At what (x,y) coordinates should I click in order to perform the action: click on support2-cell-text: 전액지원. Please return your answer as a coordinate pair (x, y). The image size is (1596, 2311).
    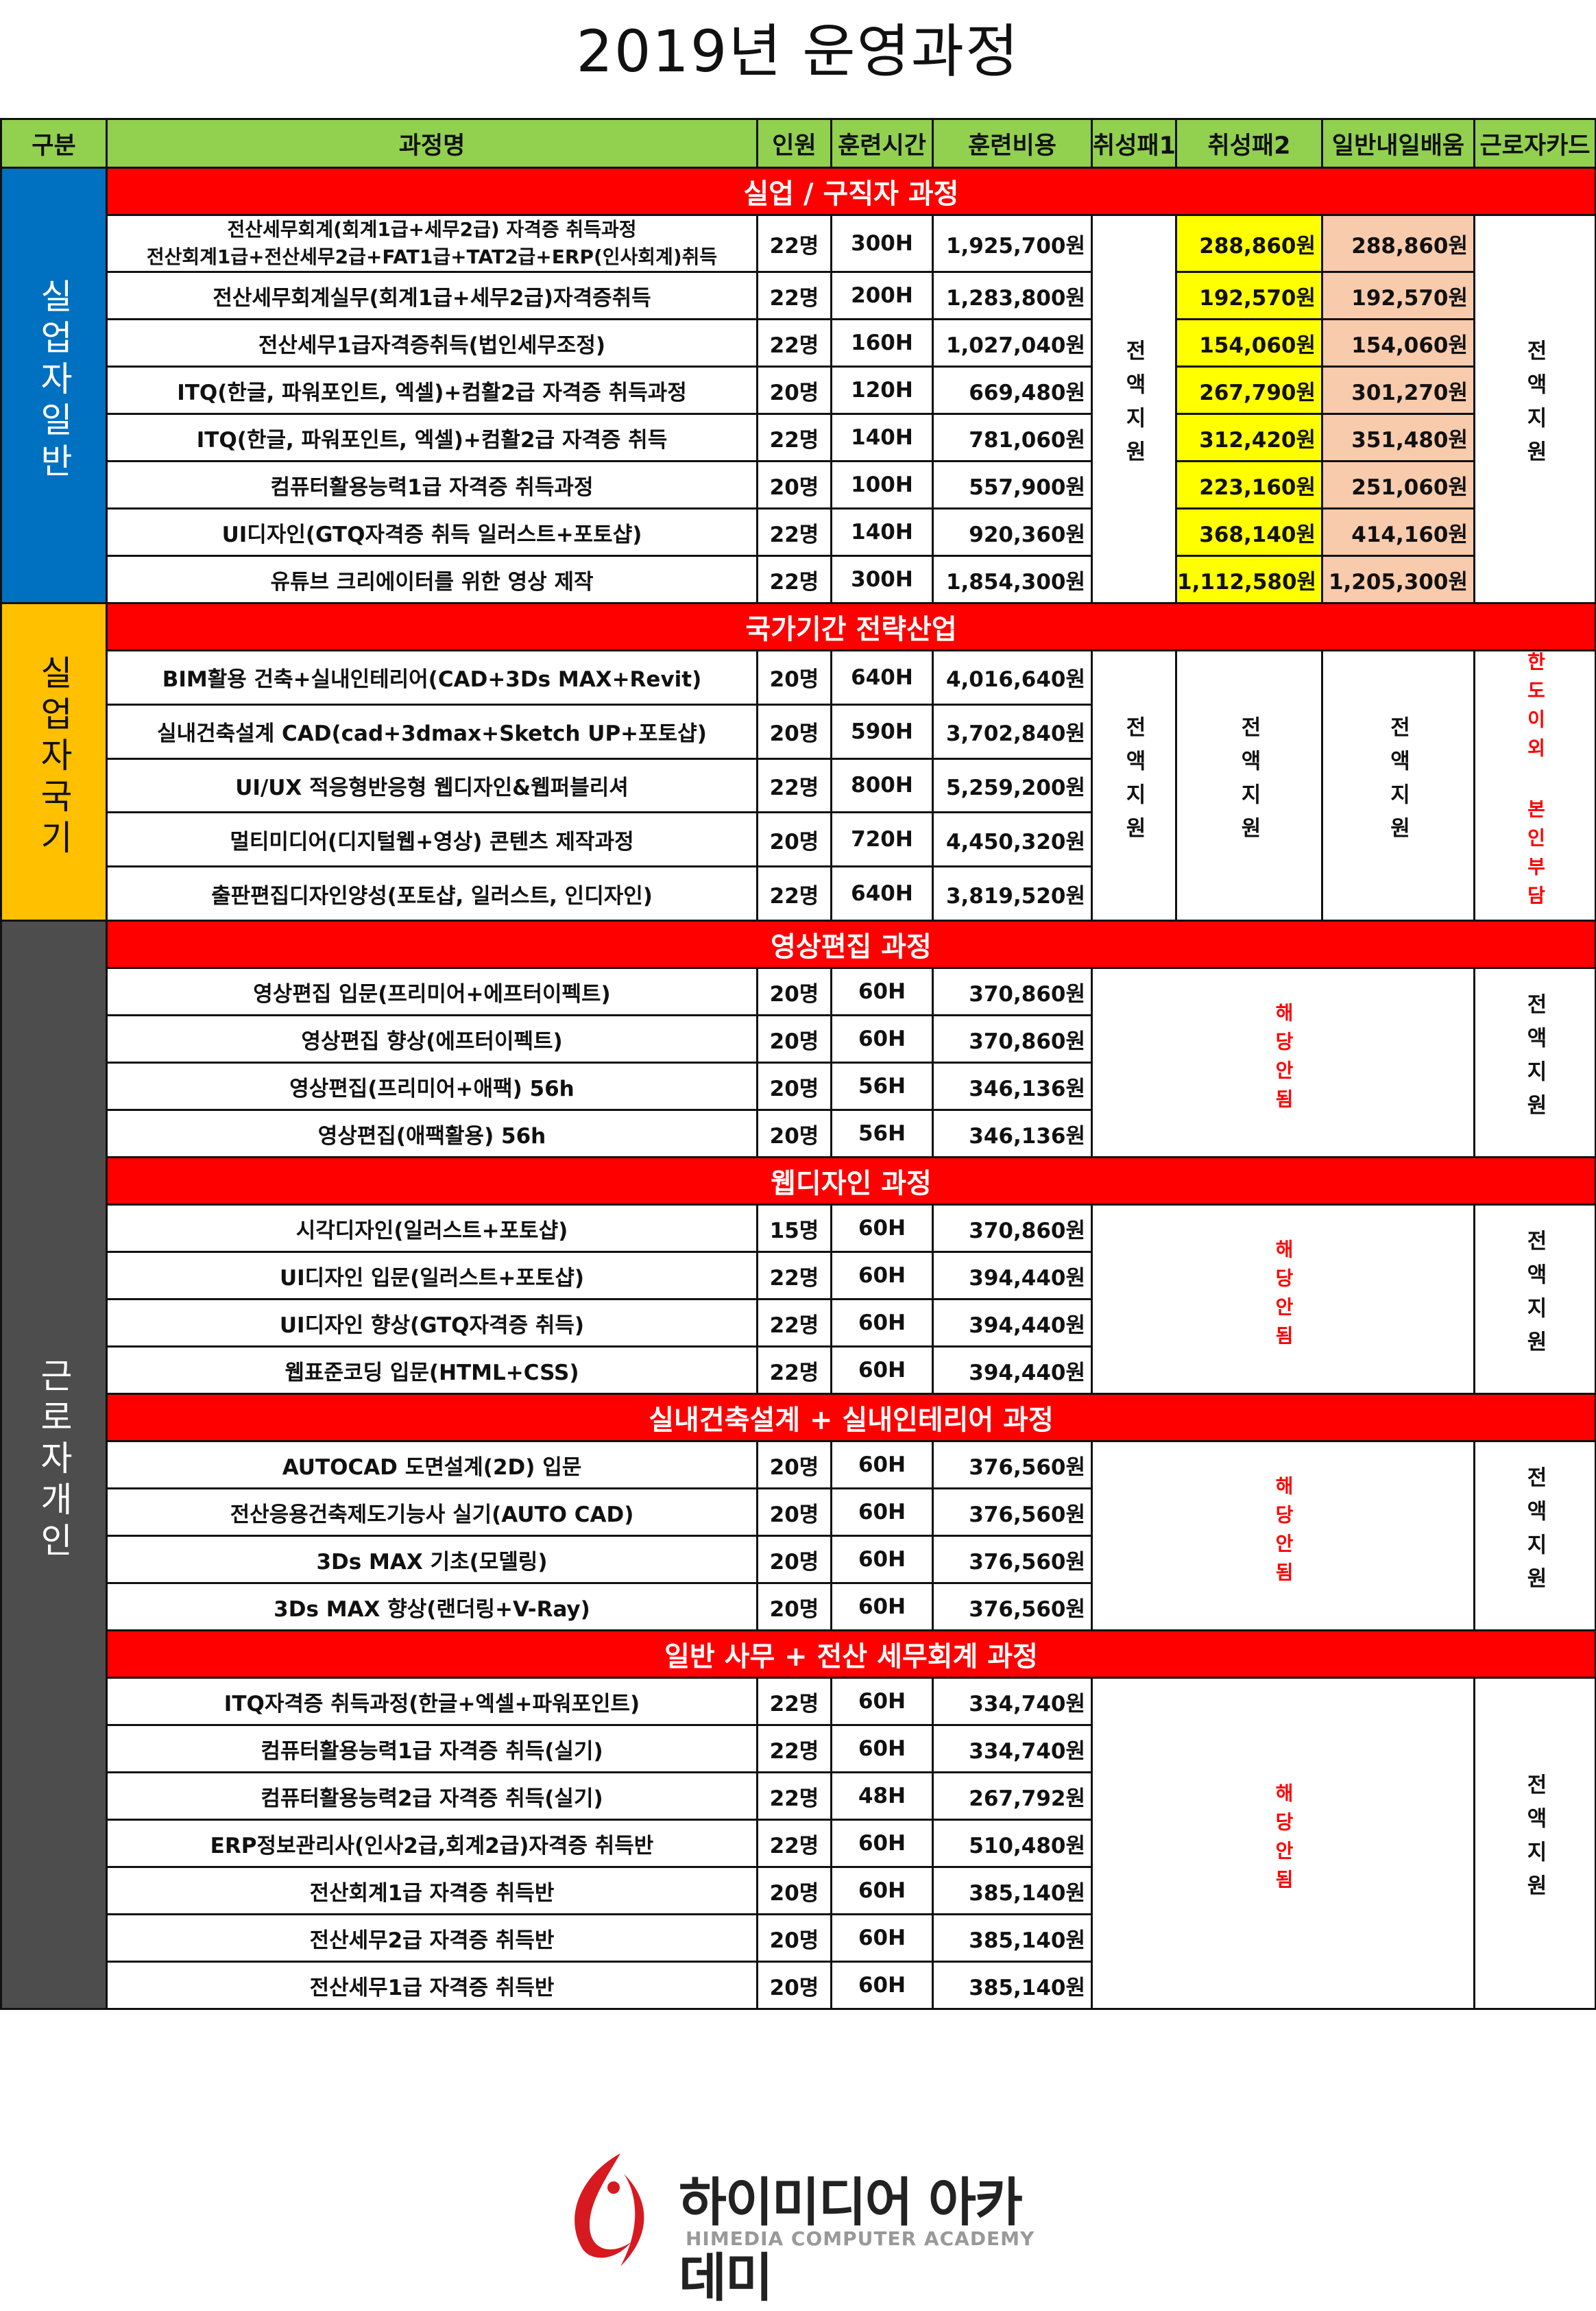
    Looking at the image, I should click on (1248, 782).